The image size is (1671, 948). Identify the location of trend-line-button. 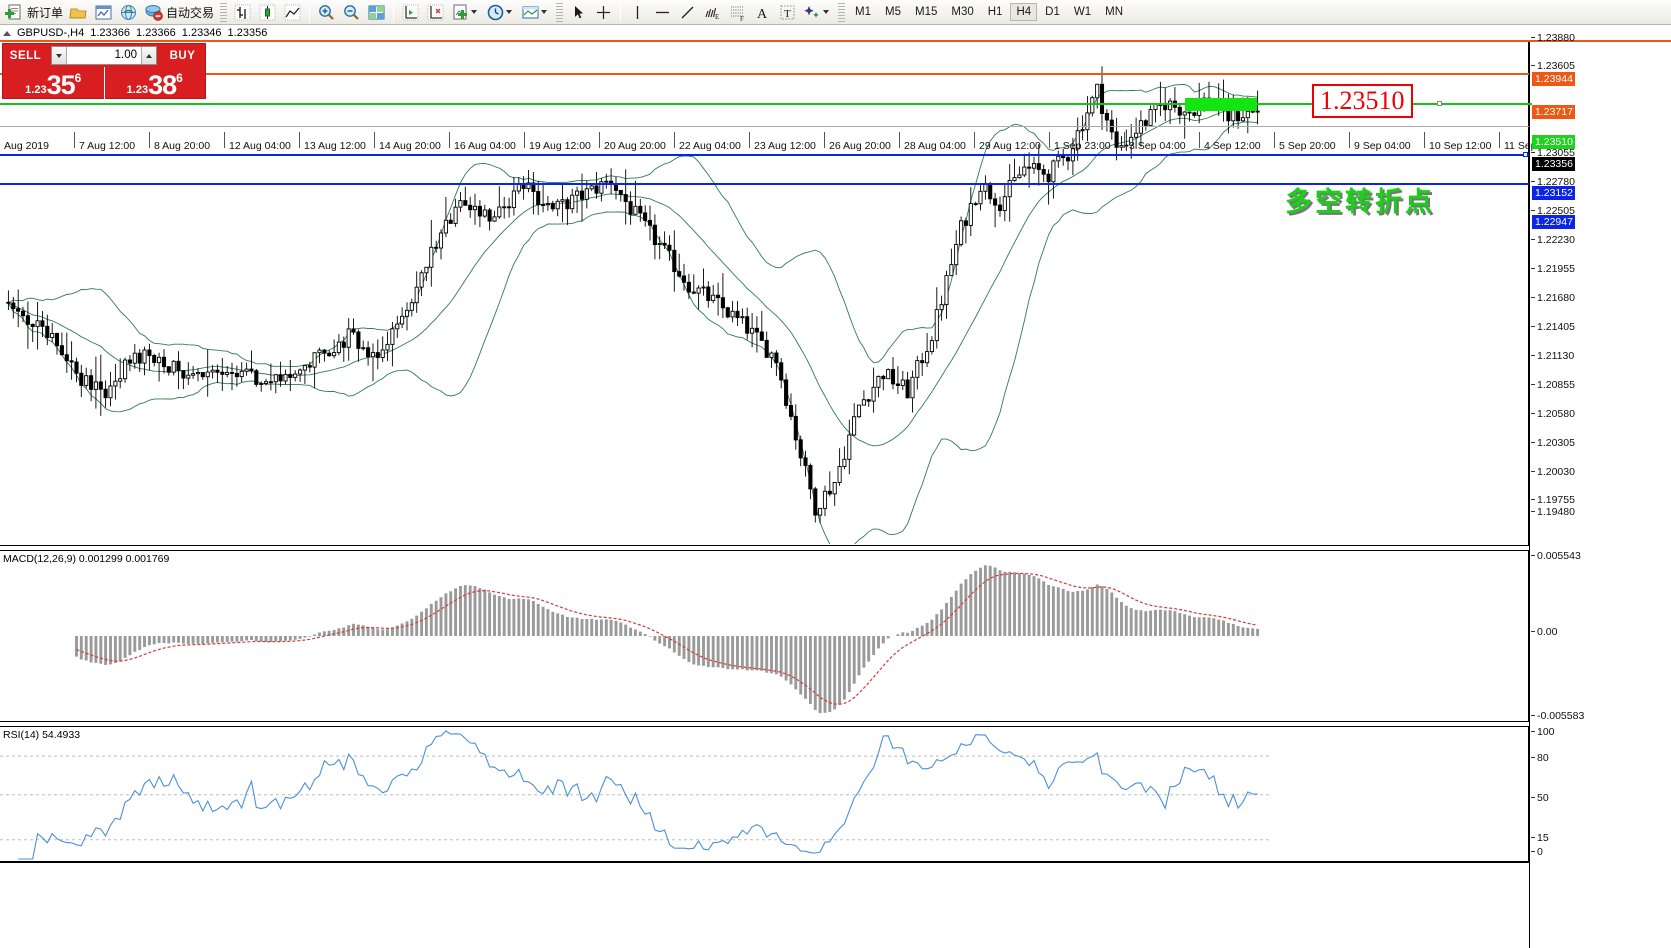
(687, 12).